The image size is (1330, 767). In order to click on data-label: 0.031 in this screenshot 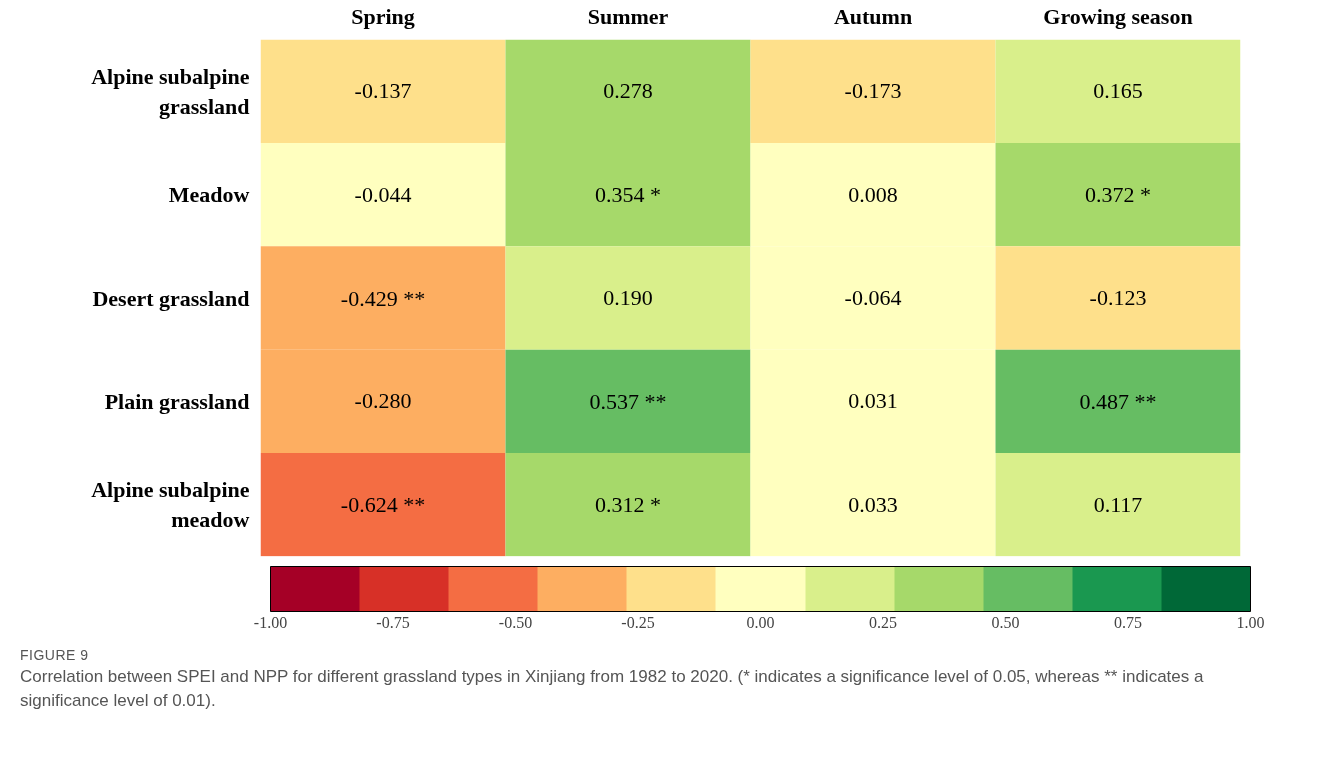, I will do `click(873, 401)`.